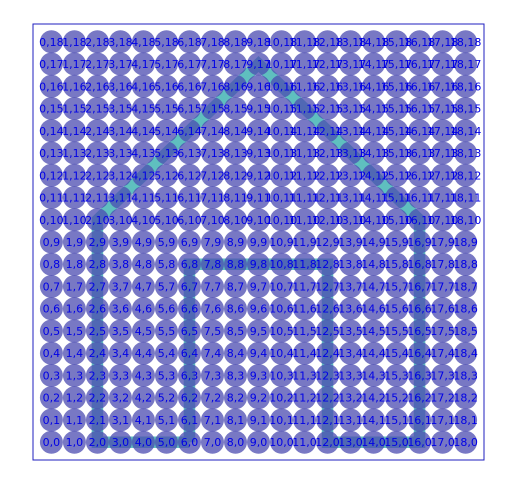 The width and height of the screenshot is (517, 492). I want to click on point-label: 5,18, so click(166, 42).